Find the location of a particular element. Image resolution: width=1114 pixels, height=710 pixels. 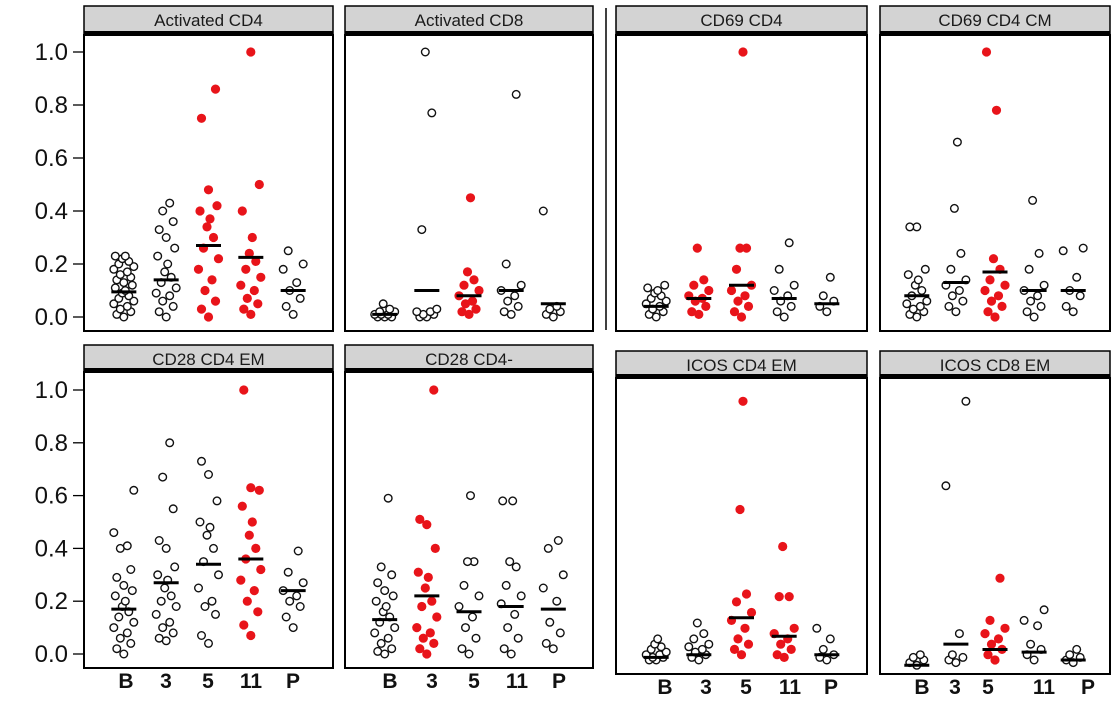

panel-title: ICOS CD8 EM is located at coordinates (995, 365).